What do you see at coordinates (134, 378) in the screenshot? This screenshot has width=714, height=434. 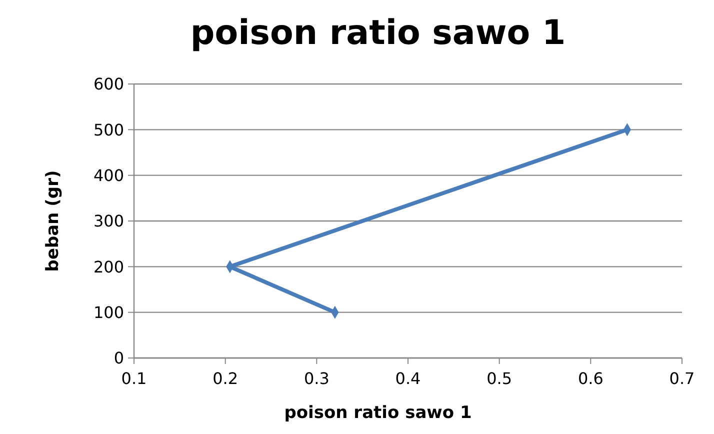 I see `x-tick-label: 0.1` at bounding box center [134, 378].